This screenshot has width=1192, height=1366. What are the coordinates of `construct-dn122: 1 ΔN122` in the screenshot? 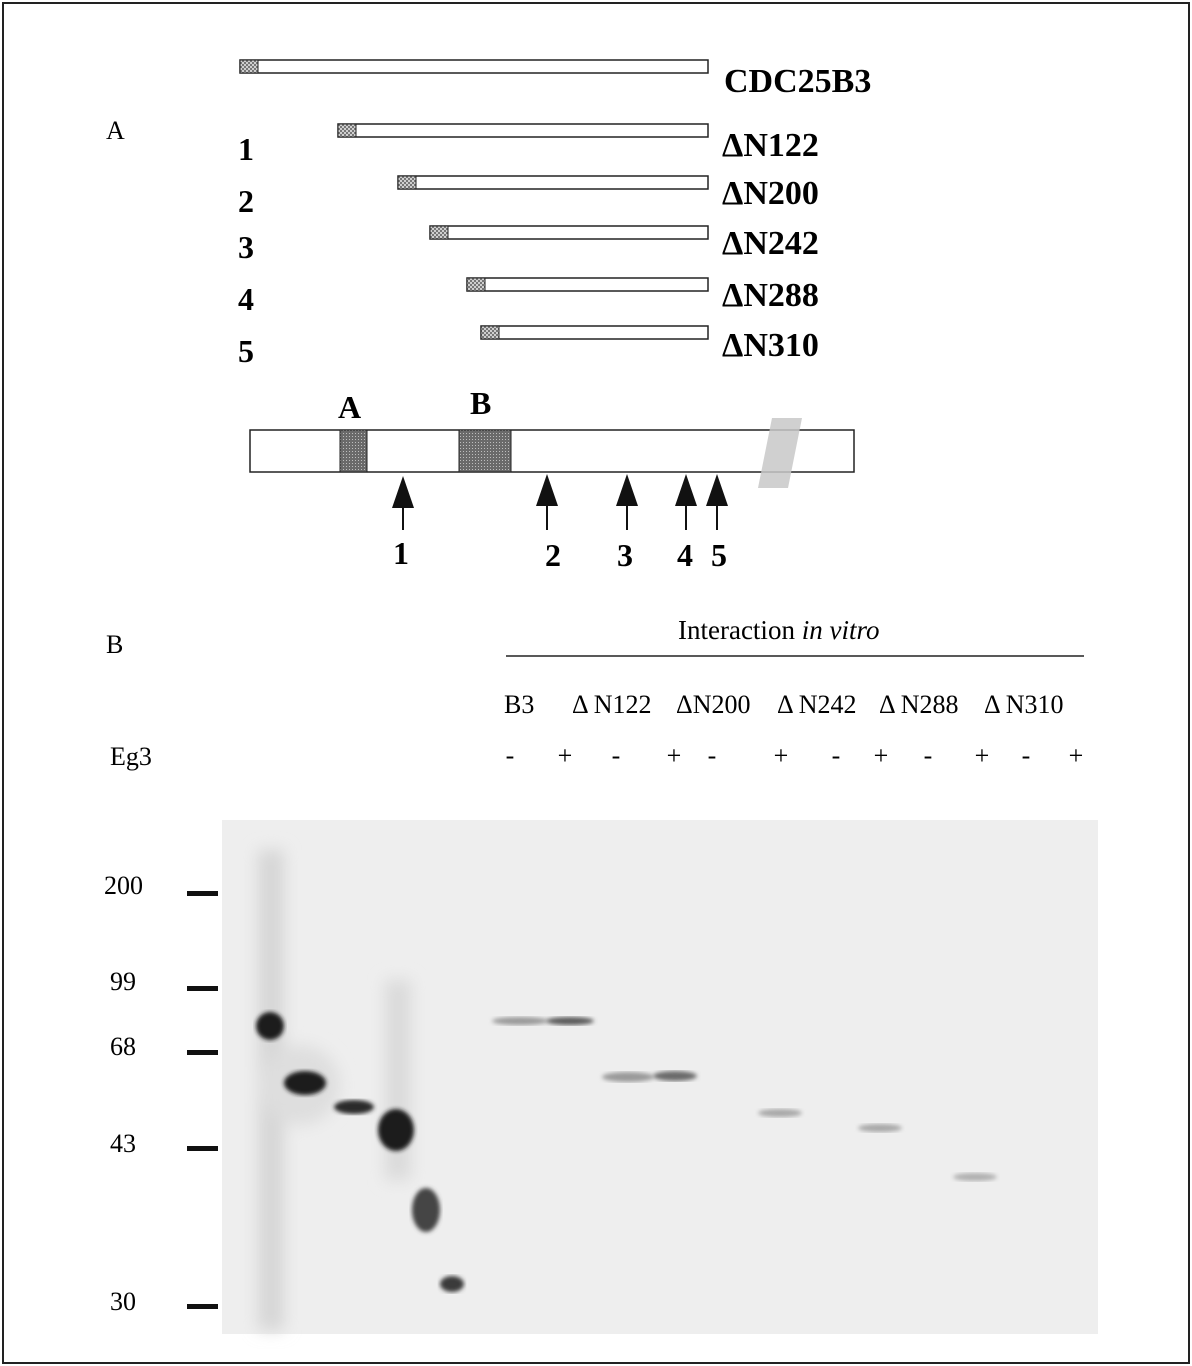 It's located at (528, 145).